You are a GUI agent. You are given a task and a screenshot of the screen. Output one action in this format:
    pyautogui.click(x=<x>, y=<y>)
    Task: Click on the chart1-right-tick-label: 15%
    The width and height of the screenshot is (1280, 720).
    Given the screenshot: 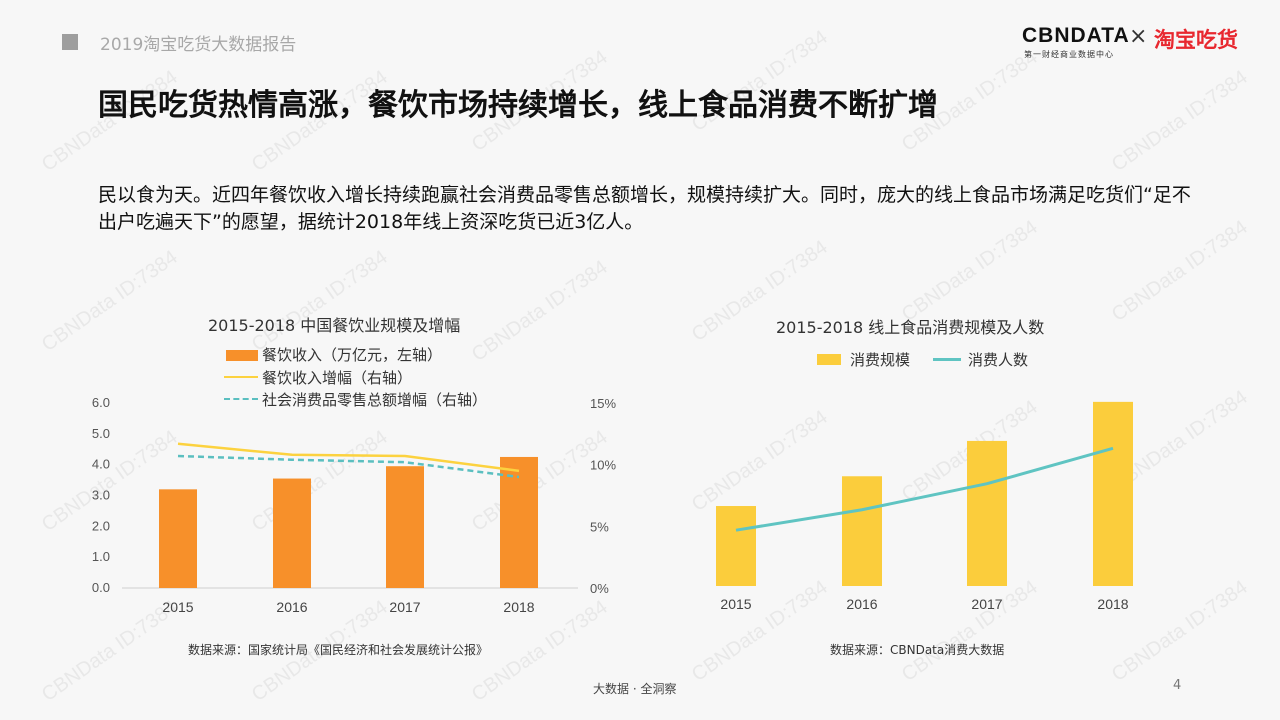 What is the action you would take?
    pyautogui.click(x=603, y=403)
    